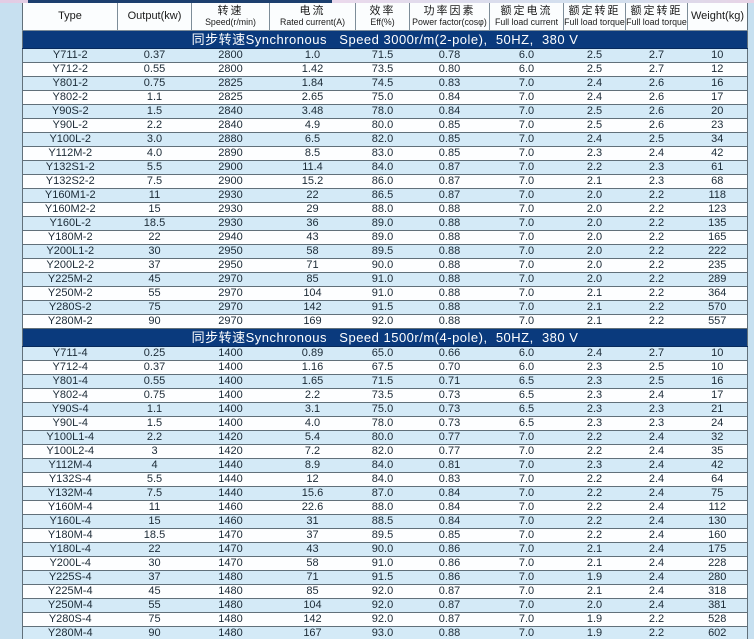 The image size is (754, 639). What do you see at coordinates (717, 507) in the screenshot?
I see `cell: 112` at bounding box center [717, 507].